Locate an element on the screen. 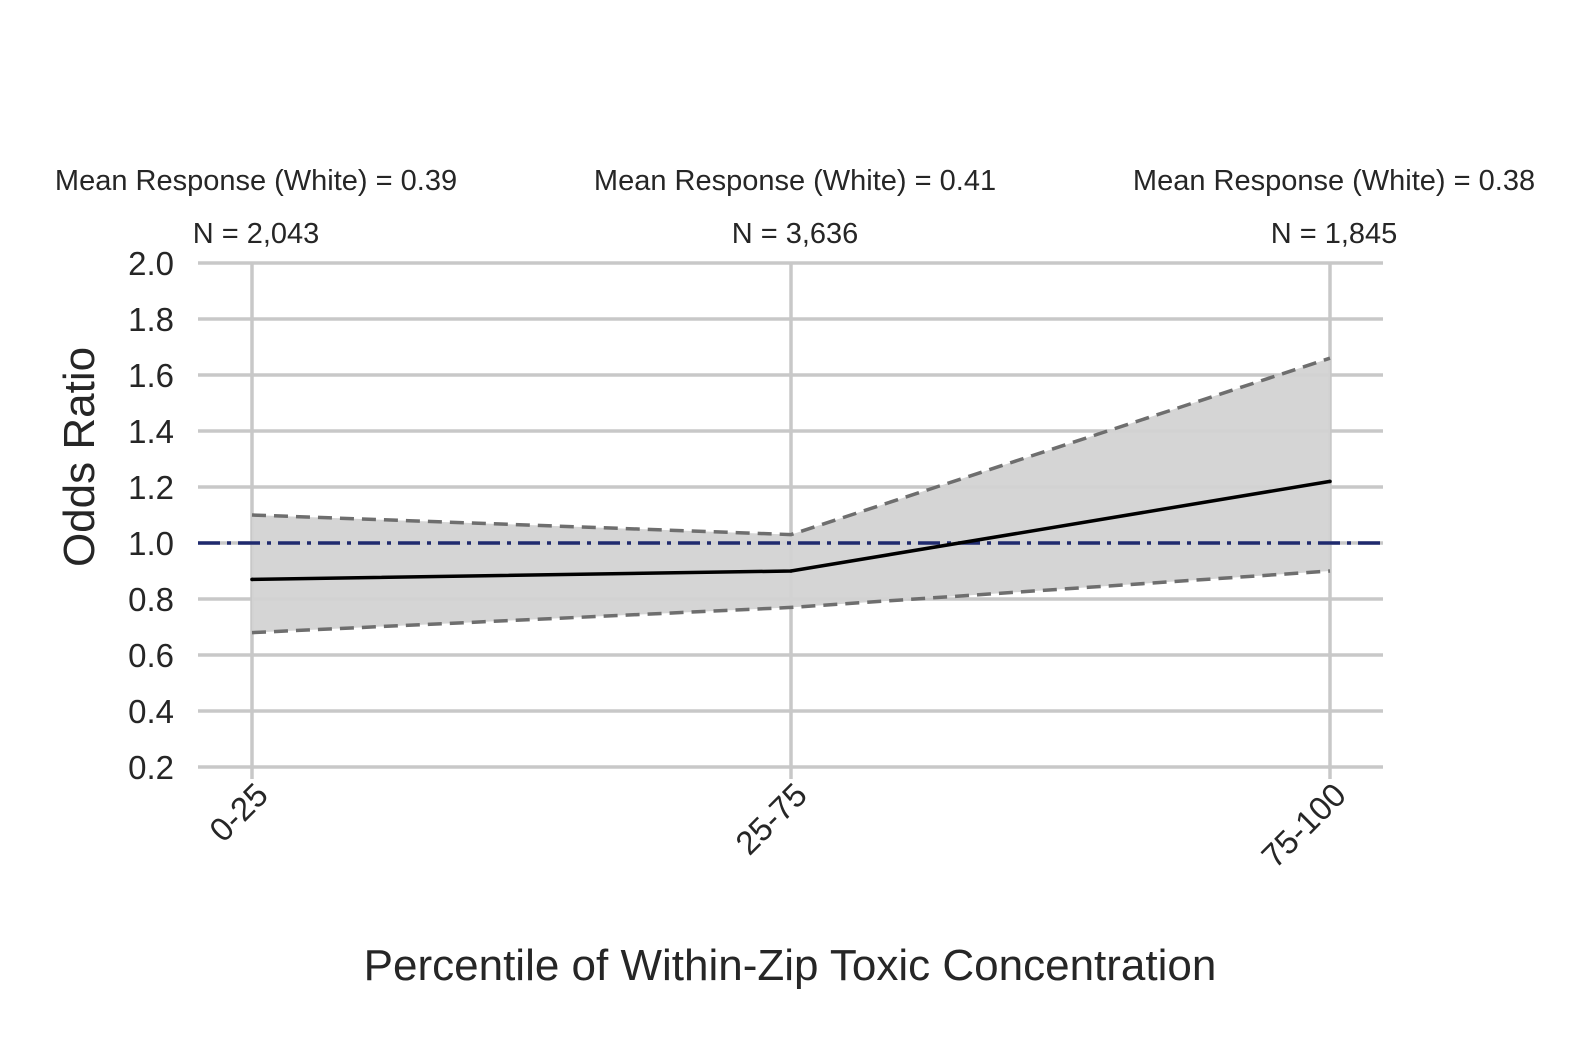 The width and height of the screenshot is (1590, 1050). x-tick-label: 75-100 is located at coordinates (1303, 825).